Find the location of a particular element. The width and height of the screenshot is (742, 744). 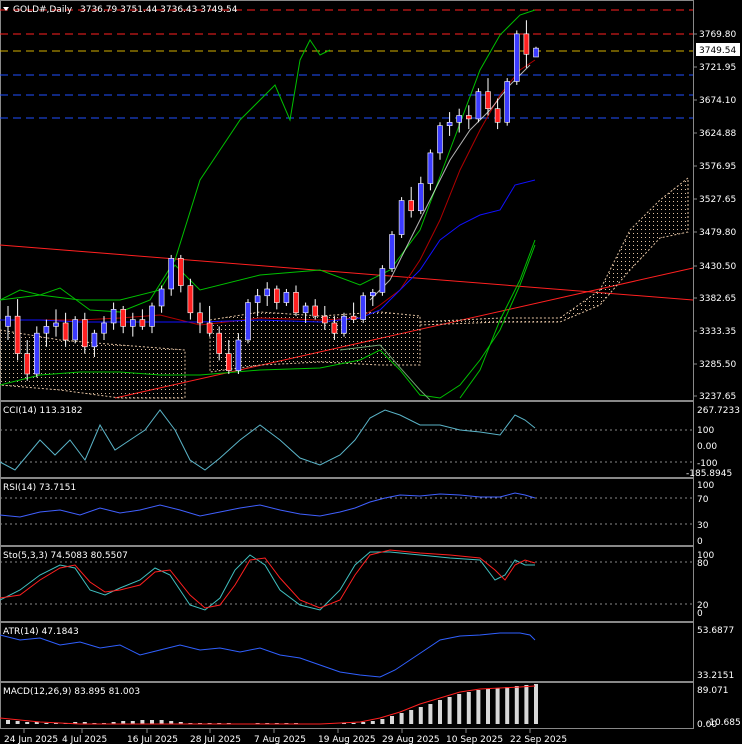

stochastic-panel: Sto(5,3,3) 74.5083 80.5507 100 80 20 0 is located at coordinates (357, 584).